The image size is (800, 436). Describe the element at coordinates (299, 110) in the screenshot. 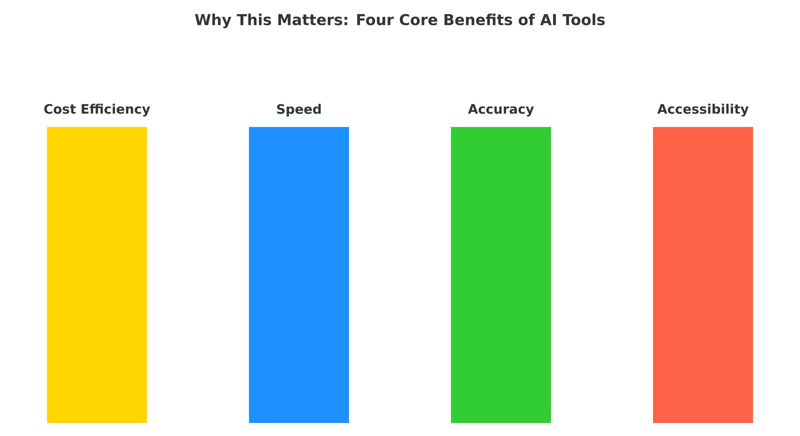

I see `x-tick-label: Speed` at that location.